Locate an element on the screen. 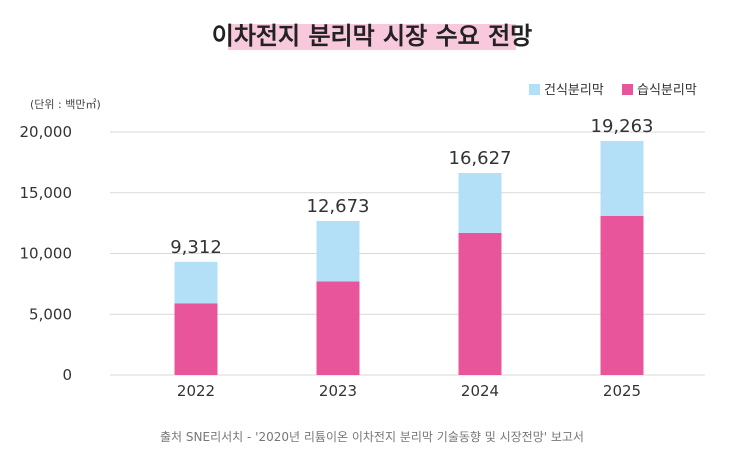  bar-segment-dry-2022 is located at coordinates (196, 282).